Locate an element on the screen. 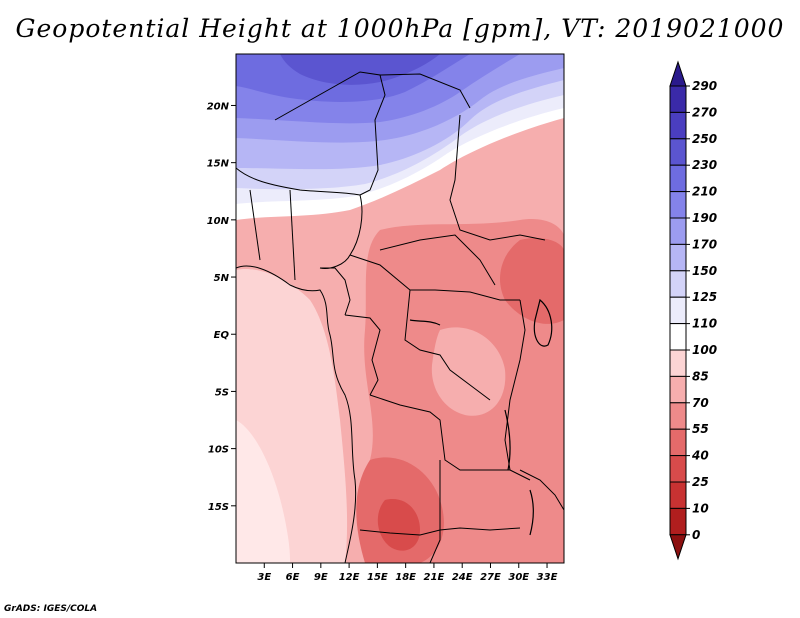 The width and height of the screenshot is (800, 618). lon-tick-label: 27E is located at coordinates (490, 577).